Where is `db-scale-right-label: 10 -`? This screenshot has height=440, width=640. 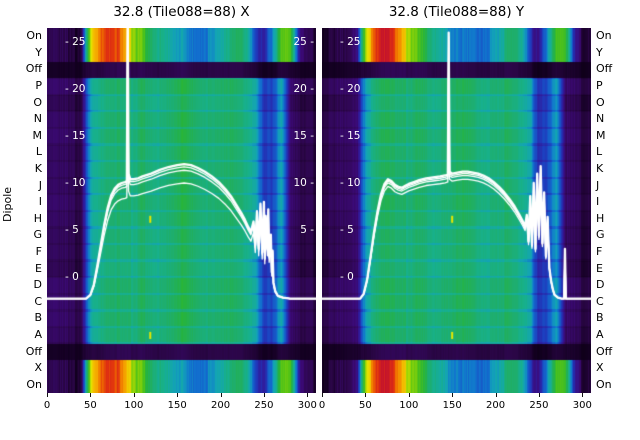 db-scale-right-label: 10 - is located at coordinates (304, 183).